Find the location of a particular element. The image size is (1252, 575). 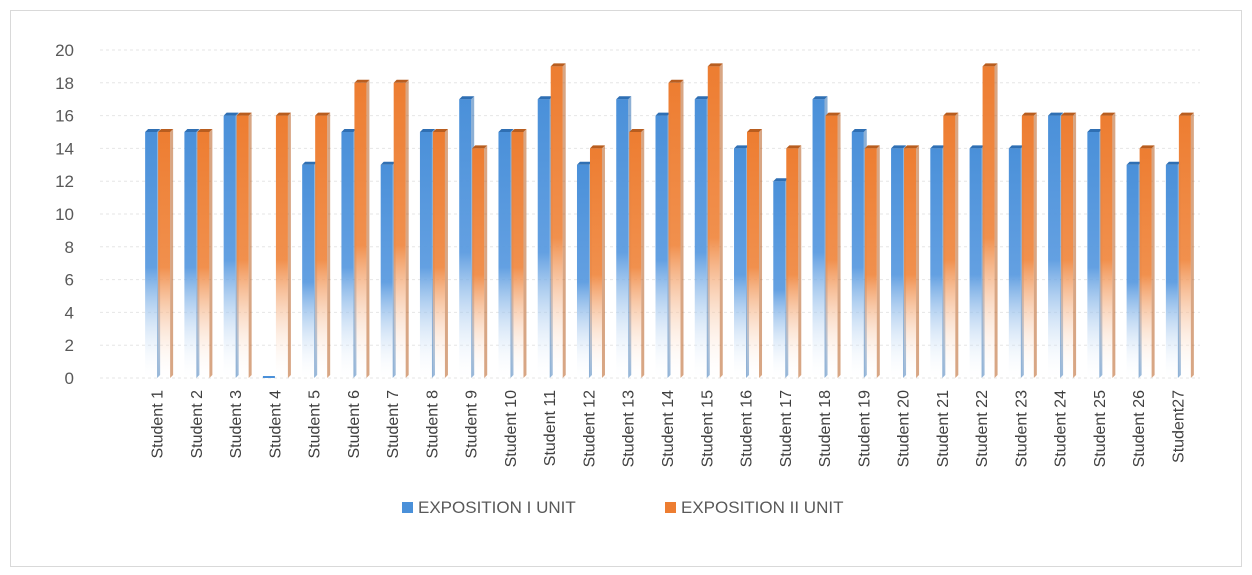

x-tick-label: Student 17 is located at coordinates (786, 429).